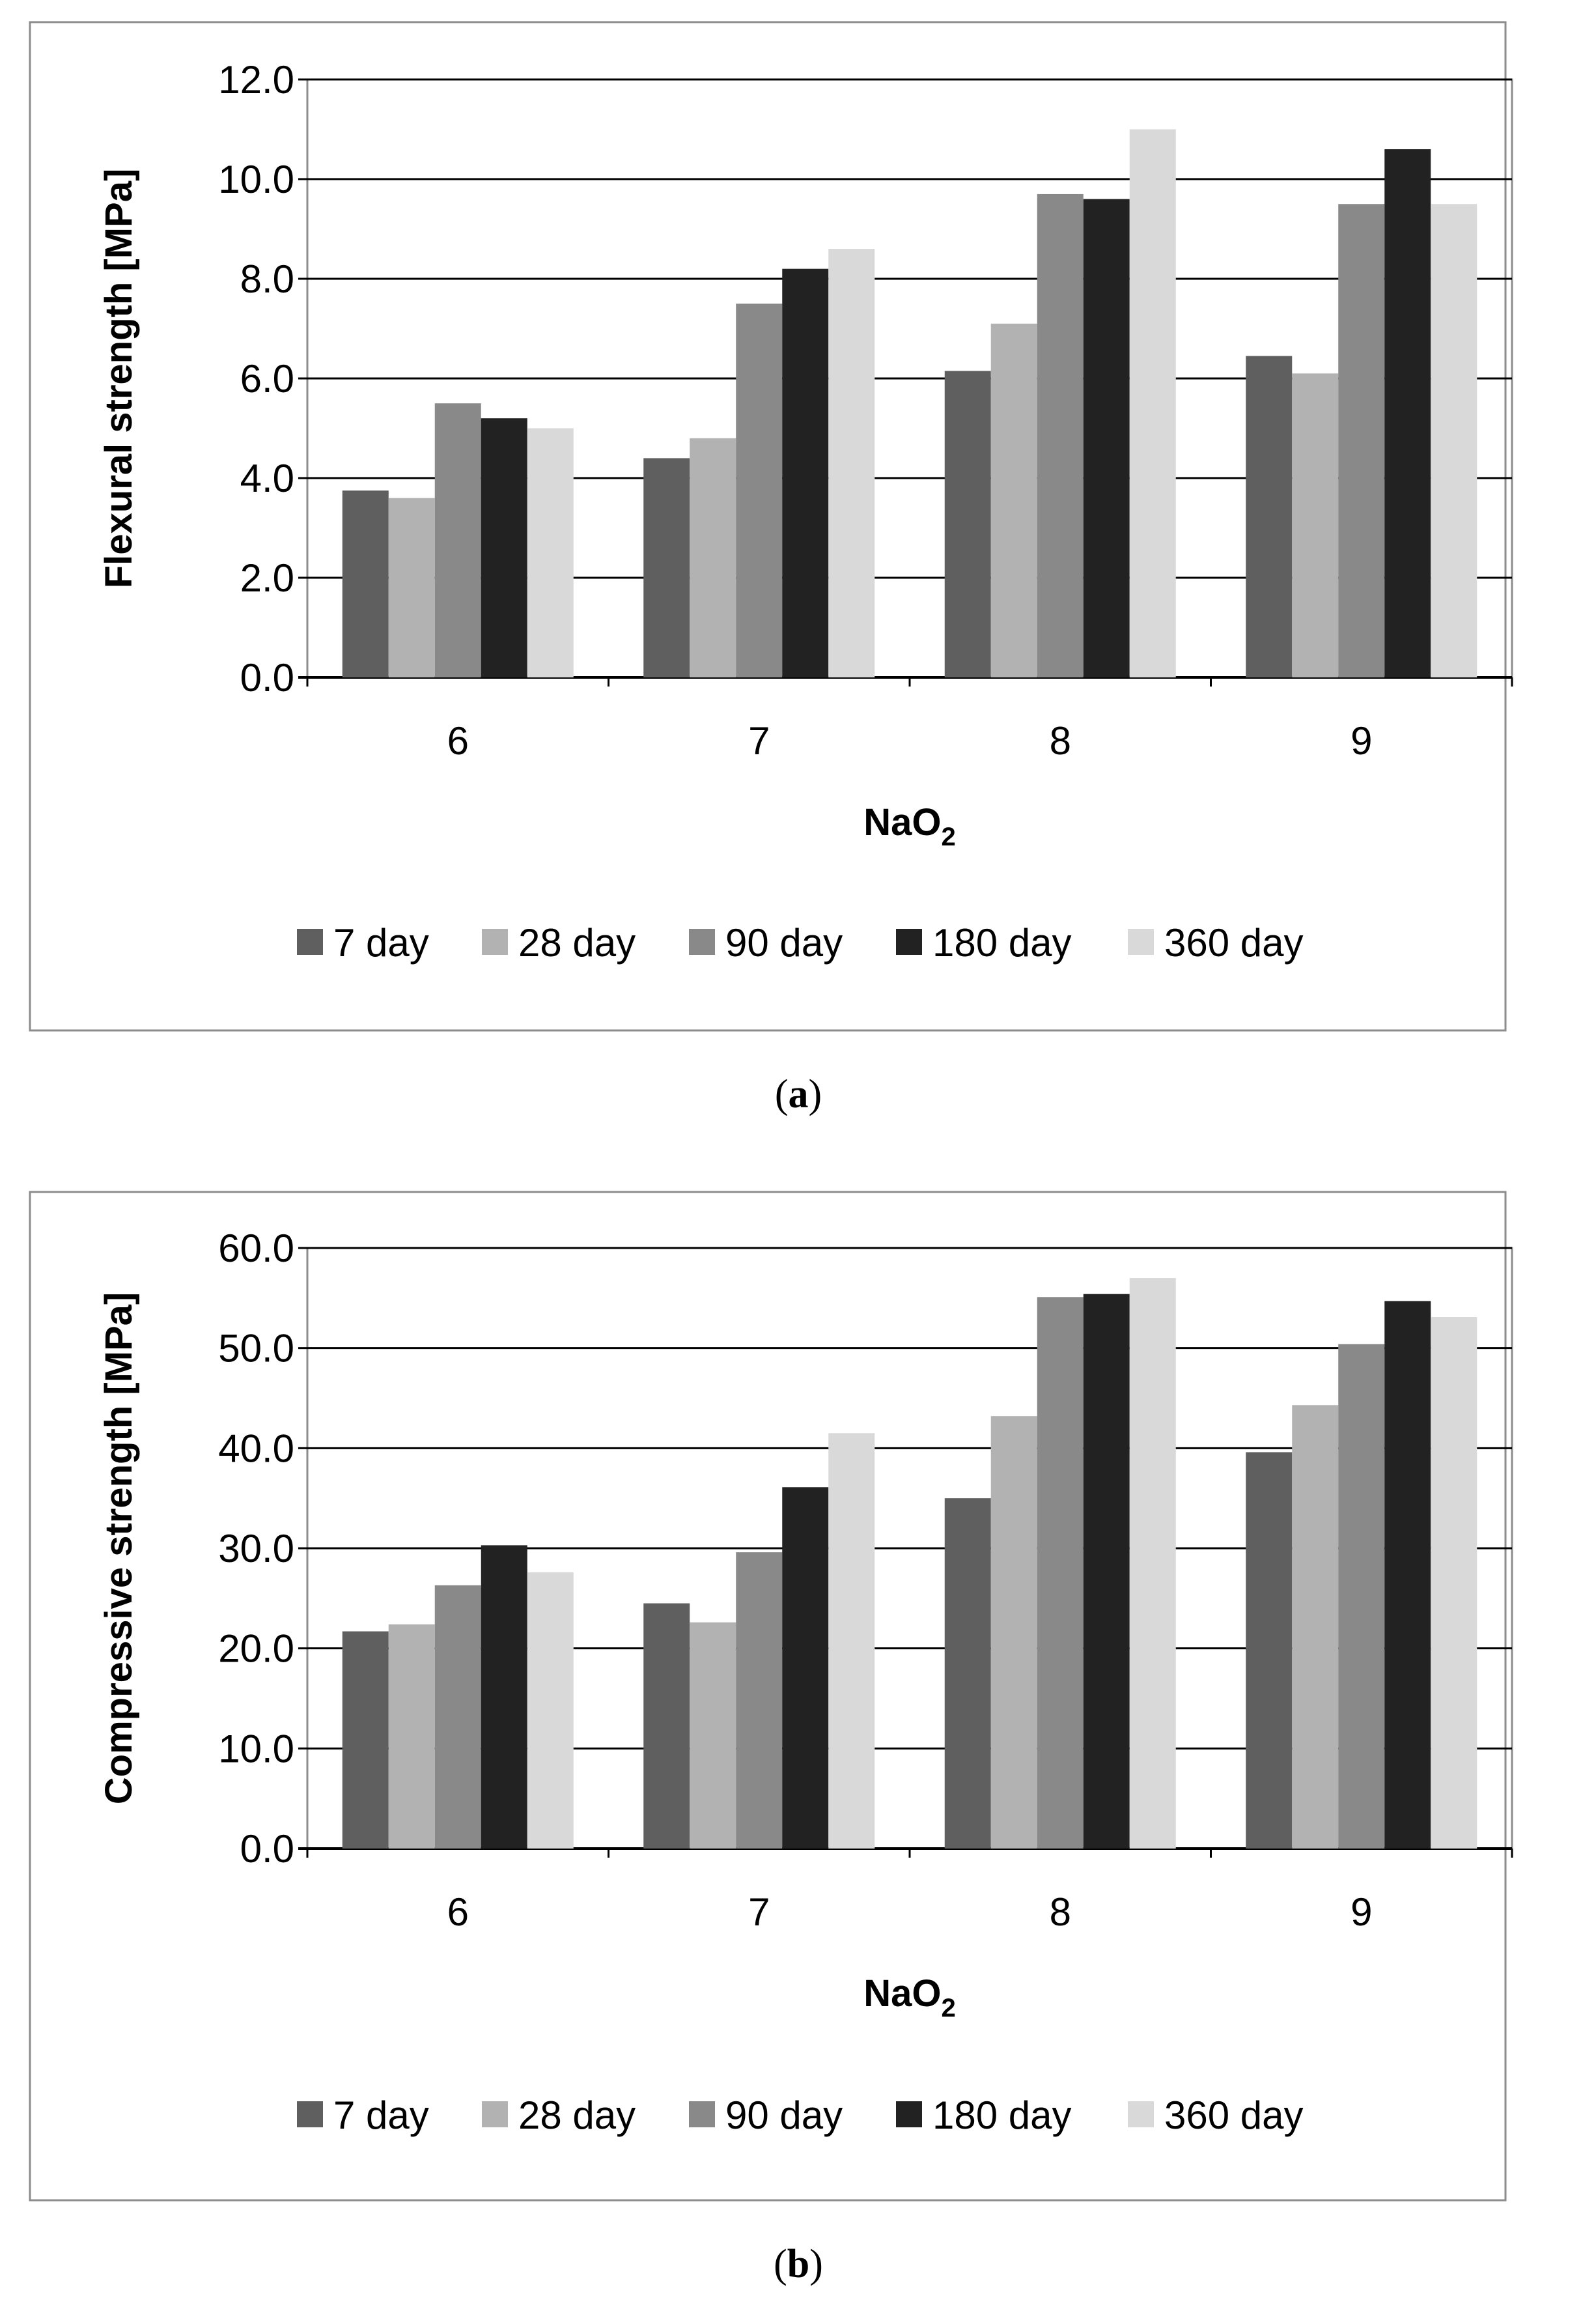 This screenshot has height=2311, width=1596. Describe the element at coordinates (267, 1849) in the screenshot. I see `chart-b-ytick-label: 0.0` at that location.